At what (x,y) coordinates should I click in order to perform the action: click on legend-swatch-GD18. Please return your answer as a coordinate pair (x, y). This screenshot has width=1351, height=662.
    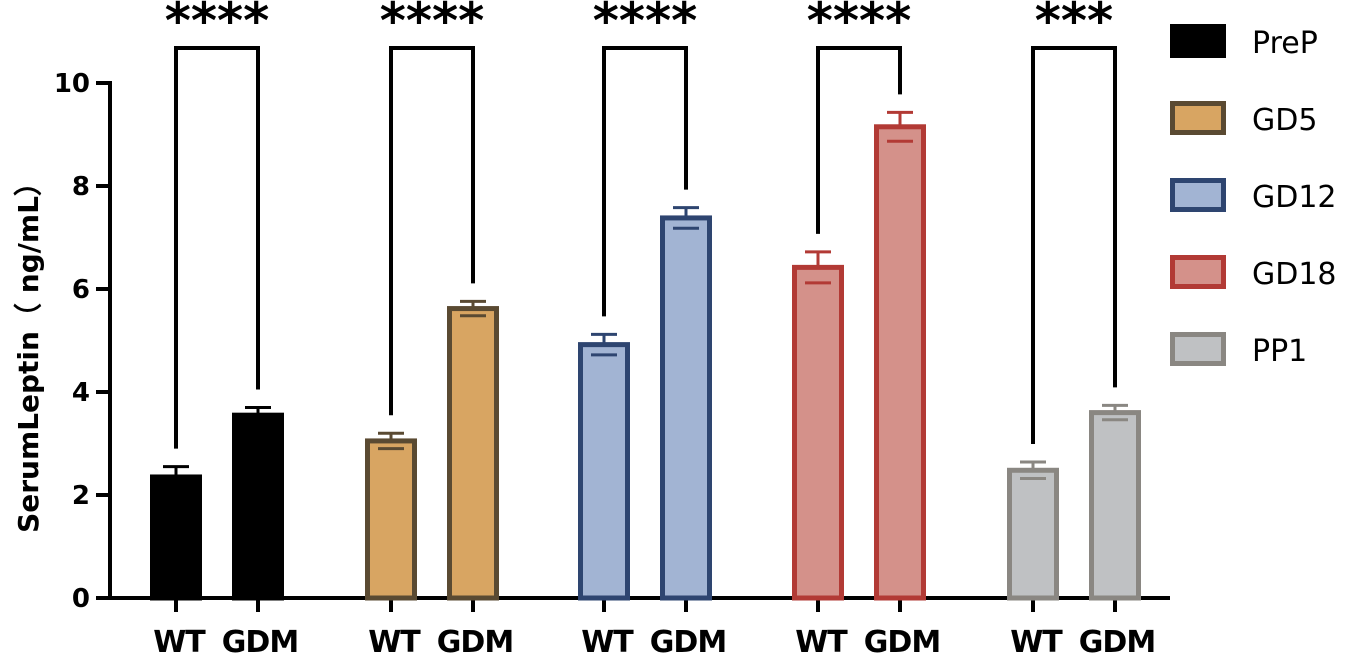
    Looking at the image, I should click on (1198, 272).